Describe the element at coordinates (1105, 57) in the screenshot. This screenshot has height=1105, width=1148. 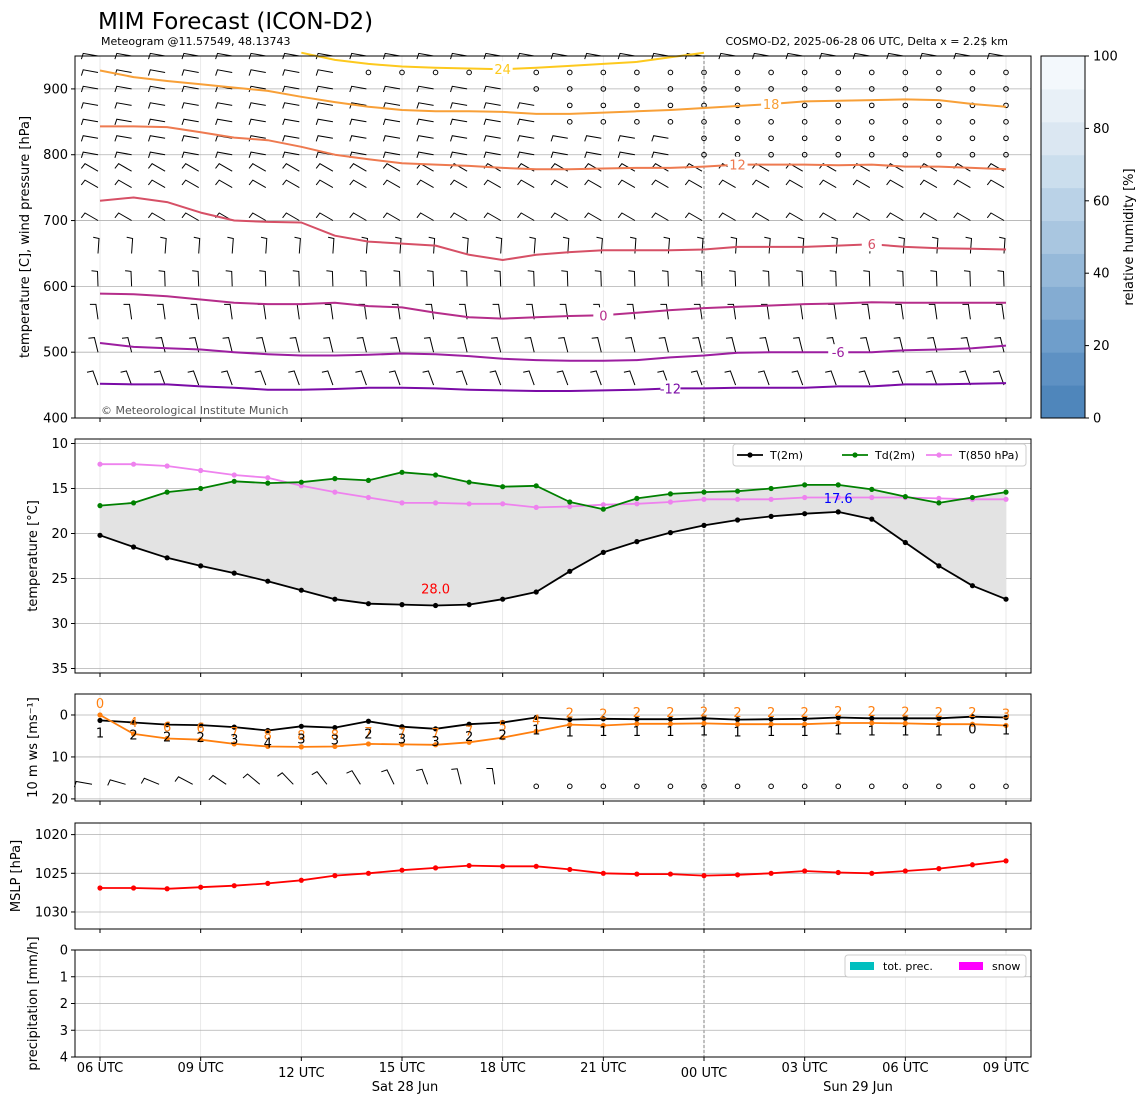
I see `colorbar-tick-label: 100` at that location.